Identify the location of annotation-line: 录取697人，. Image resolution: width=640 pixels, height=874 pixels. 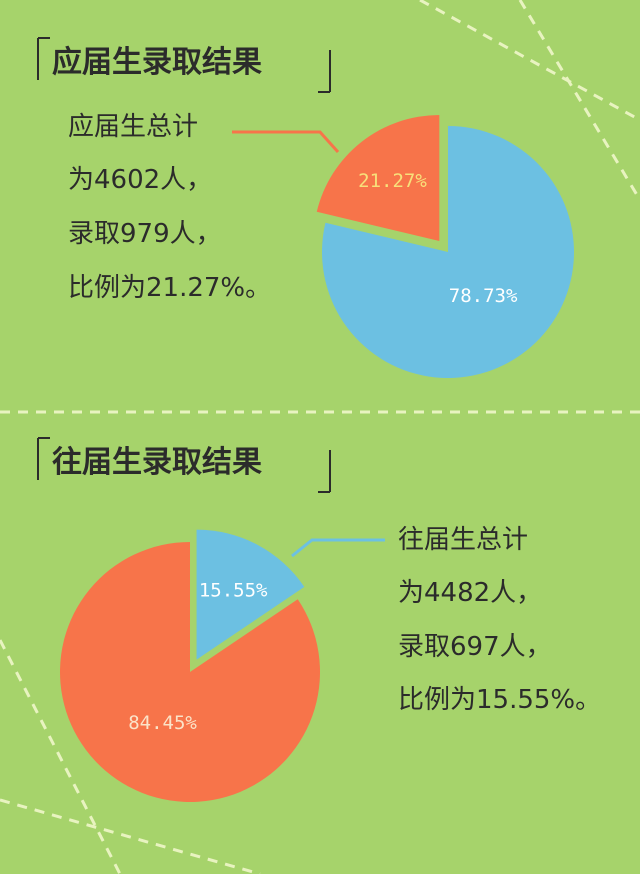
(475, 647).